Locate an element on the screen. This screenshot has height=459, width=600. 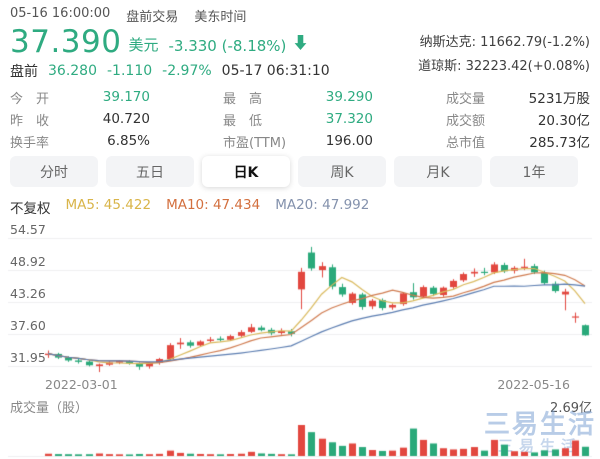
nasdaq-quote: 纳斯达克: 11662.79(-1.2%) is located at coordinates (504, 43).